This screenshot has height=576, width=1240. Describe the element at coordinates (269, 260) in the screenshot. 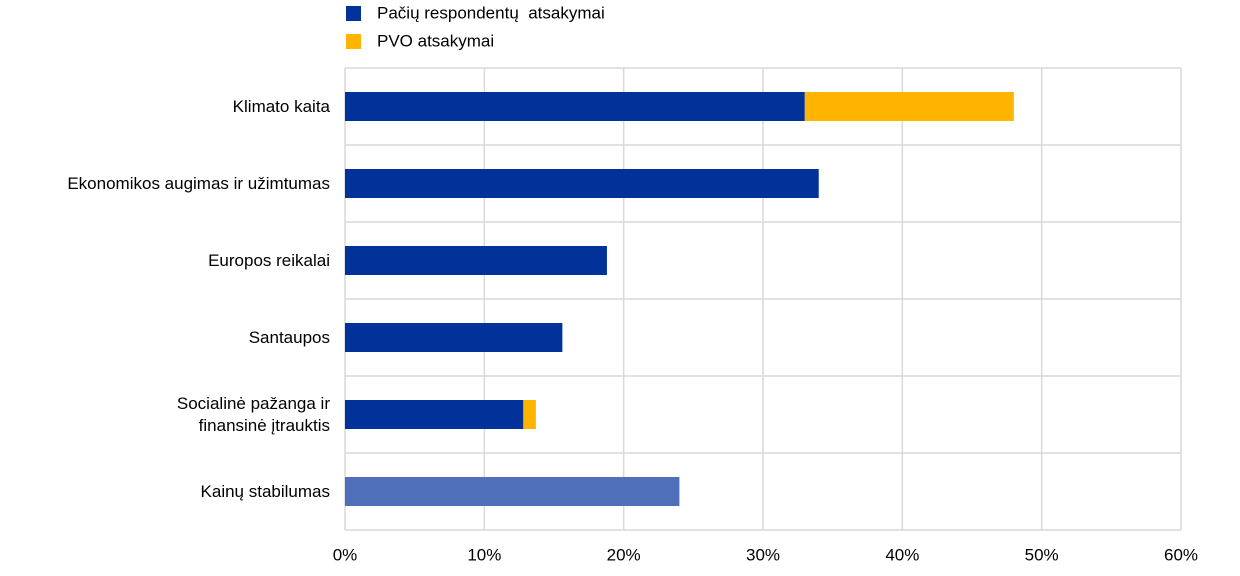

I see `y-tick-label: Europos reikalai` at that location.